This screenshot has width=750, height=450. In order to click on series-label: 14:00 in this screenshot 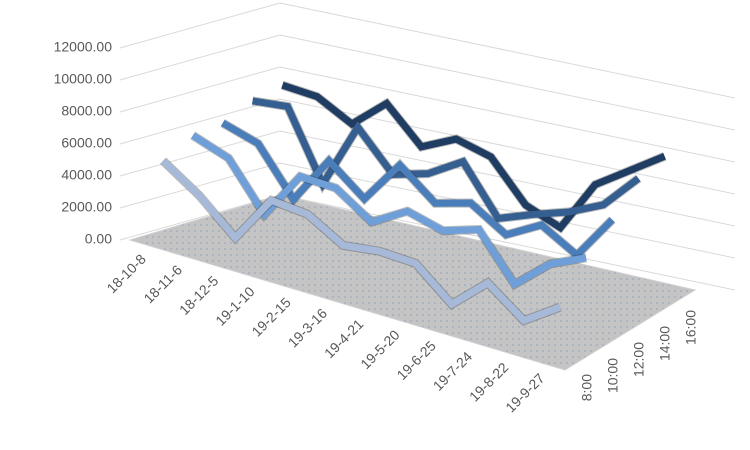, I will do `click(665, 343)`.